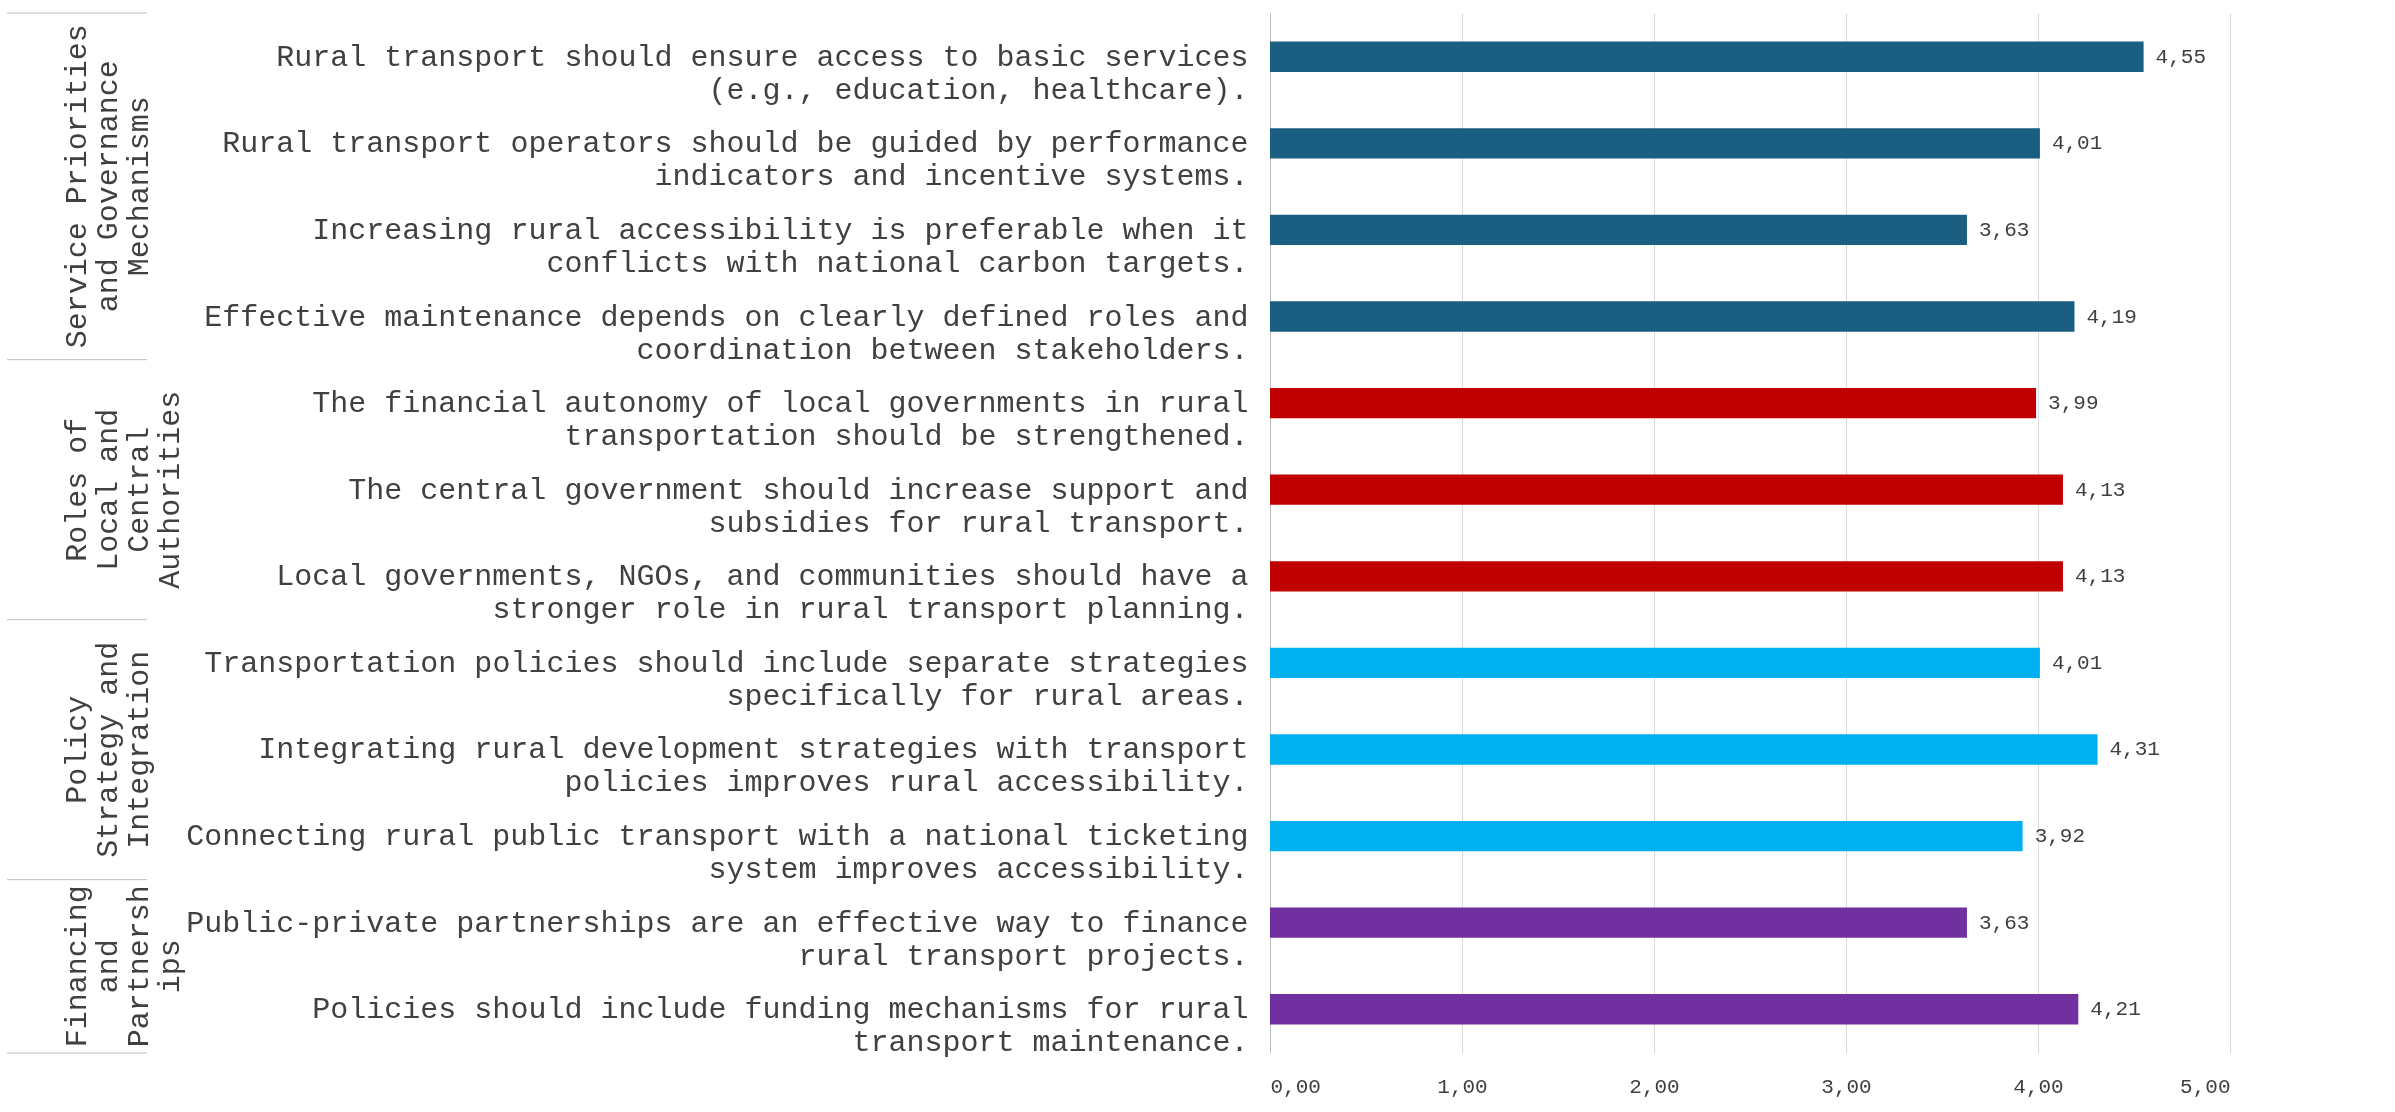 This screenshot has width=2395, height=1112. I want to click on y-tick-label: Integrating rural development strategies with transport policies improves rural accessibility., so click(753, 767).